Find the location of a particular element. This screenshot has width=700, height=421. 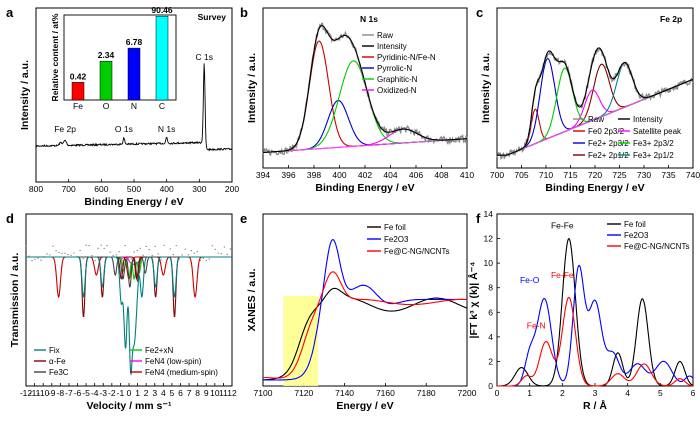

survey-spectrum is located at coordinates (134, 107).